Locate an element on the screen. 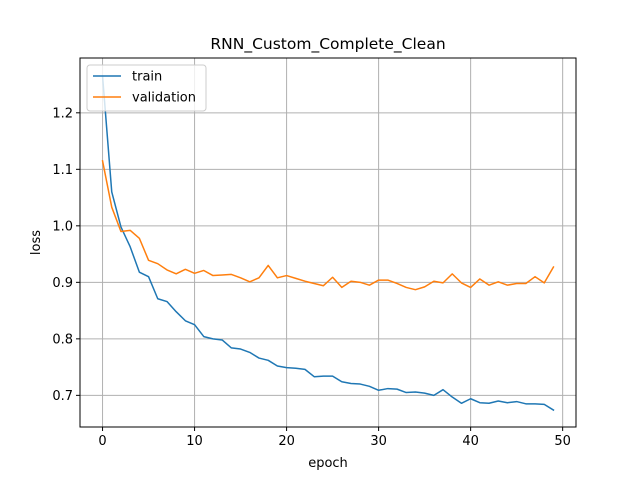 This screenshot has width=640, height=480. x-tick-label: 0 is located at coordinates (102, 441).